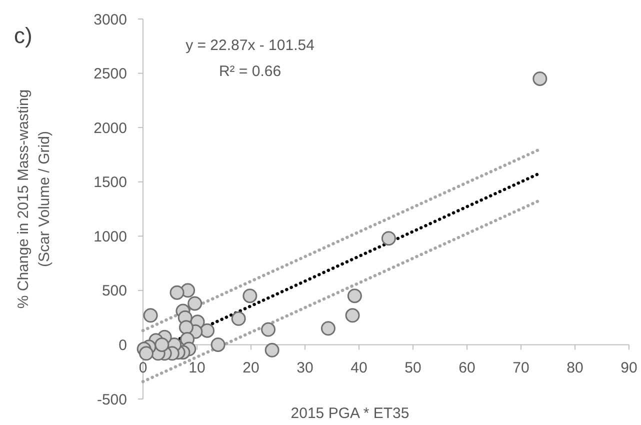 Image resolution: width=641 pixels, height=425 pixels. I want to click on y-tick-label: 3000, so click(110, 19).